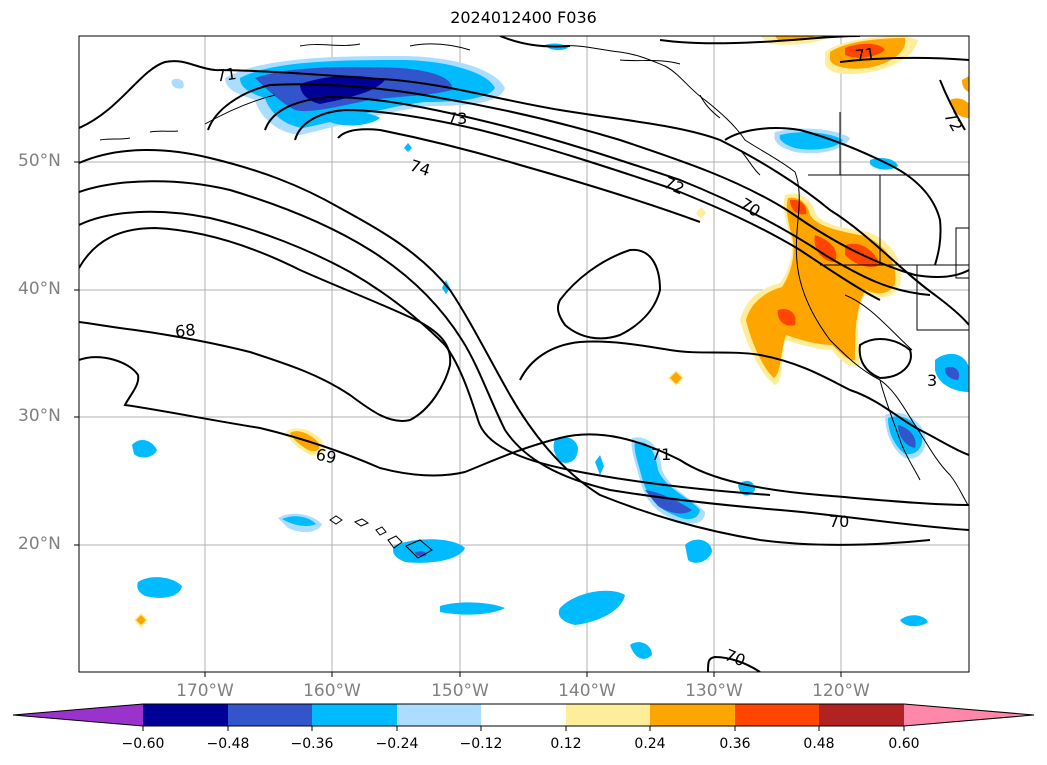 Image resolution: width=1047 pixels, height=765 pixels. Describe the element at coordinates (566, 744) in the screenshot. I see `colorbar-tick-label: 0.12` at that location.